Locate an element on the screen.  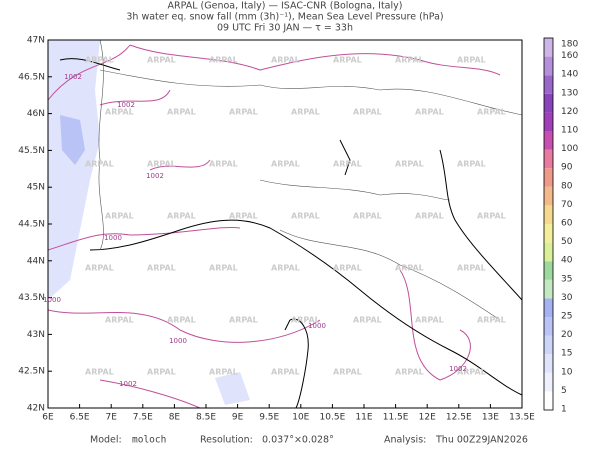
colorbar-label: 40 is located at coordinates (567, 261).